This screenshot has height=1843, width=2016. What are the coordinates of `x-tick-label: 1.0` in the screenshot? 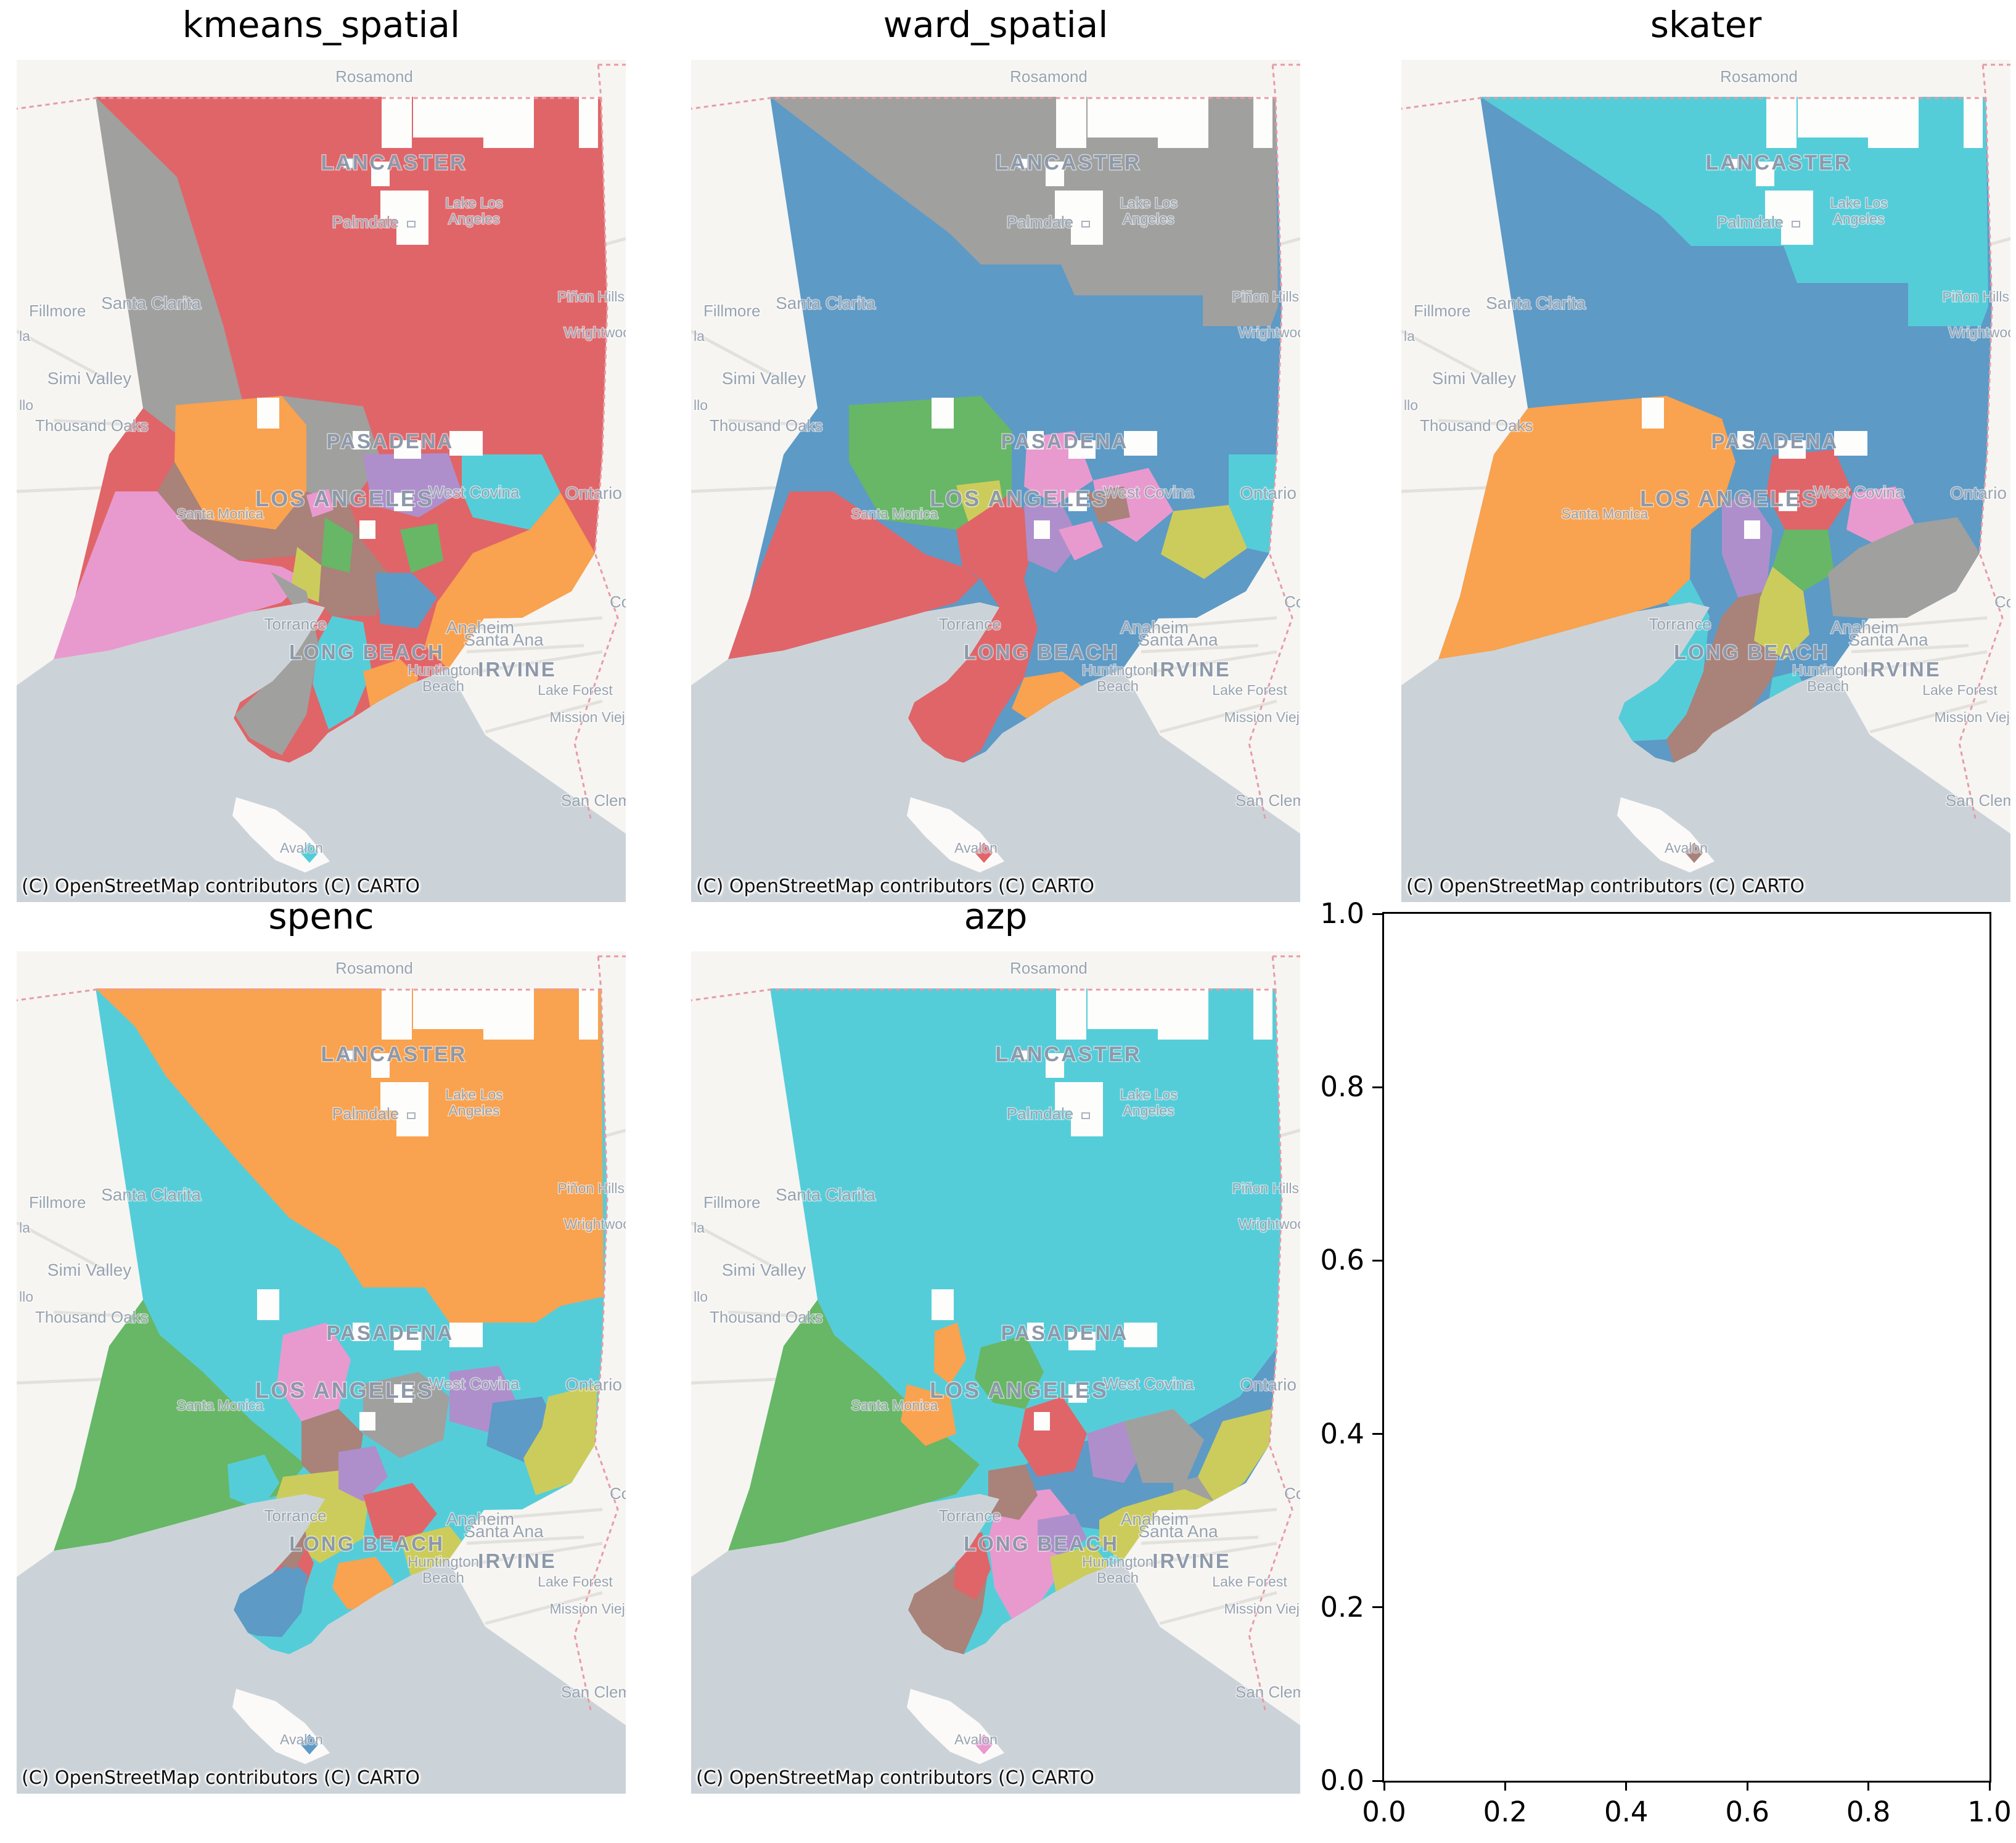 It's located at (1990, 1812).